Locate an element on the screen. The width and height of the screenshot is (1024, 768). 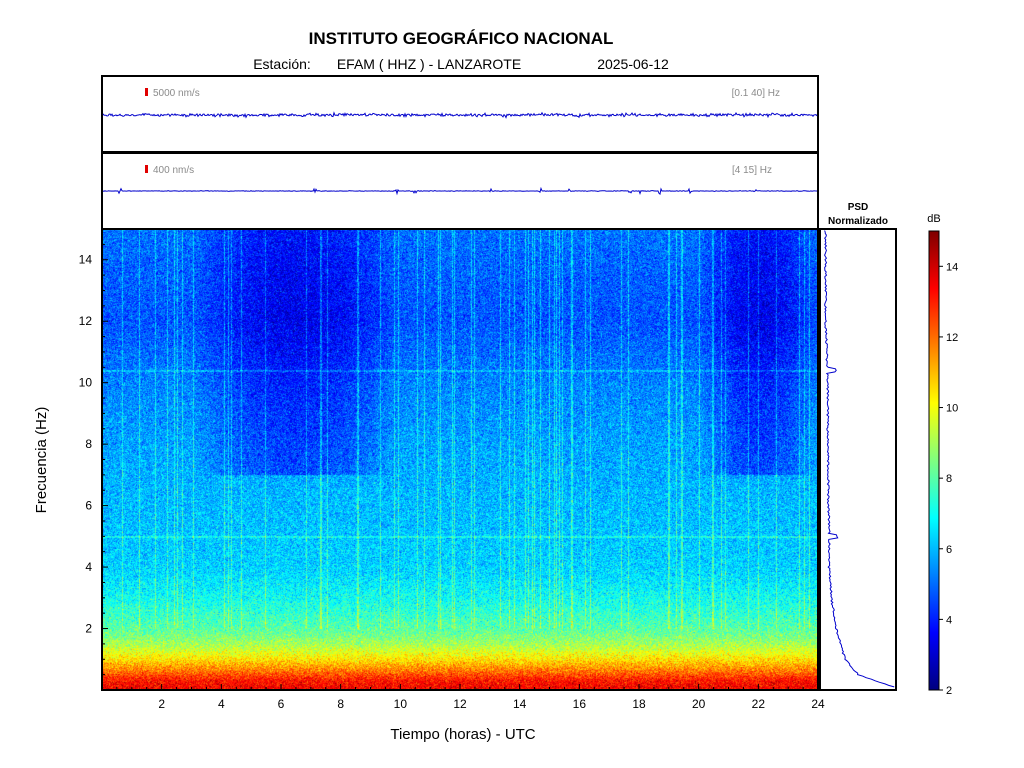
trace-panel-broadband: 5000 nm/s [0.1 40] Hz is located at coordinates (460, 114).